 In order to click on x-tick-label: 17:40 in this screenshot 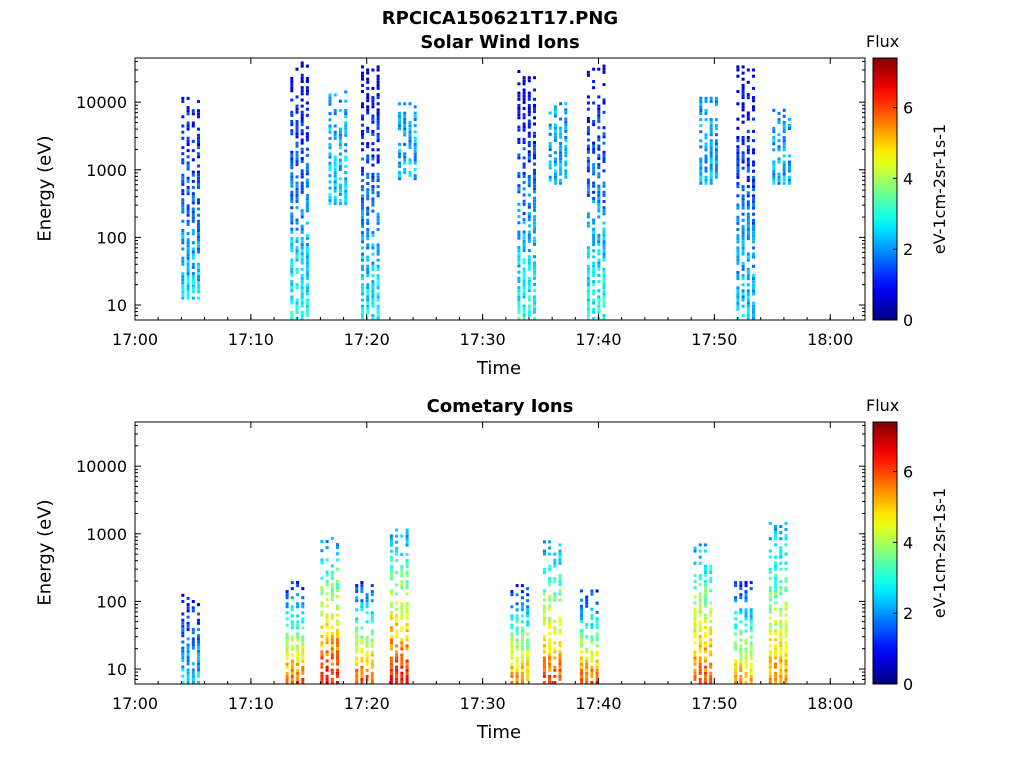, I will do `click(598, 703)`.